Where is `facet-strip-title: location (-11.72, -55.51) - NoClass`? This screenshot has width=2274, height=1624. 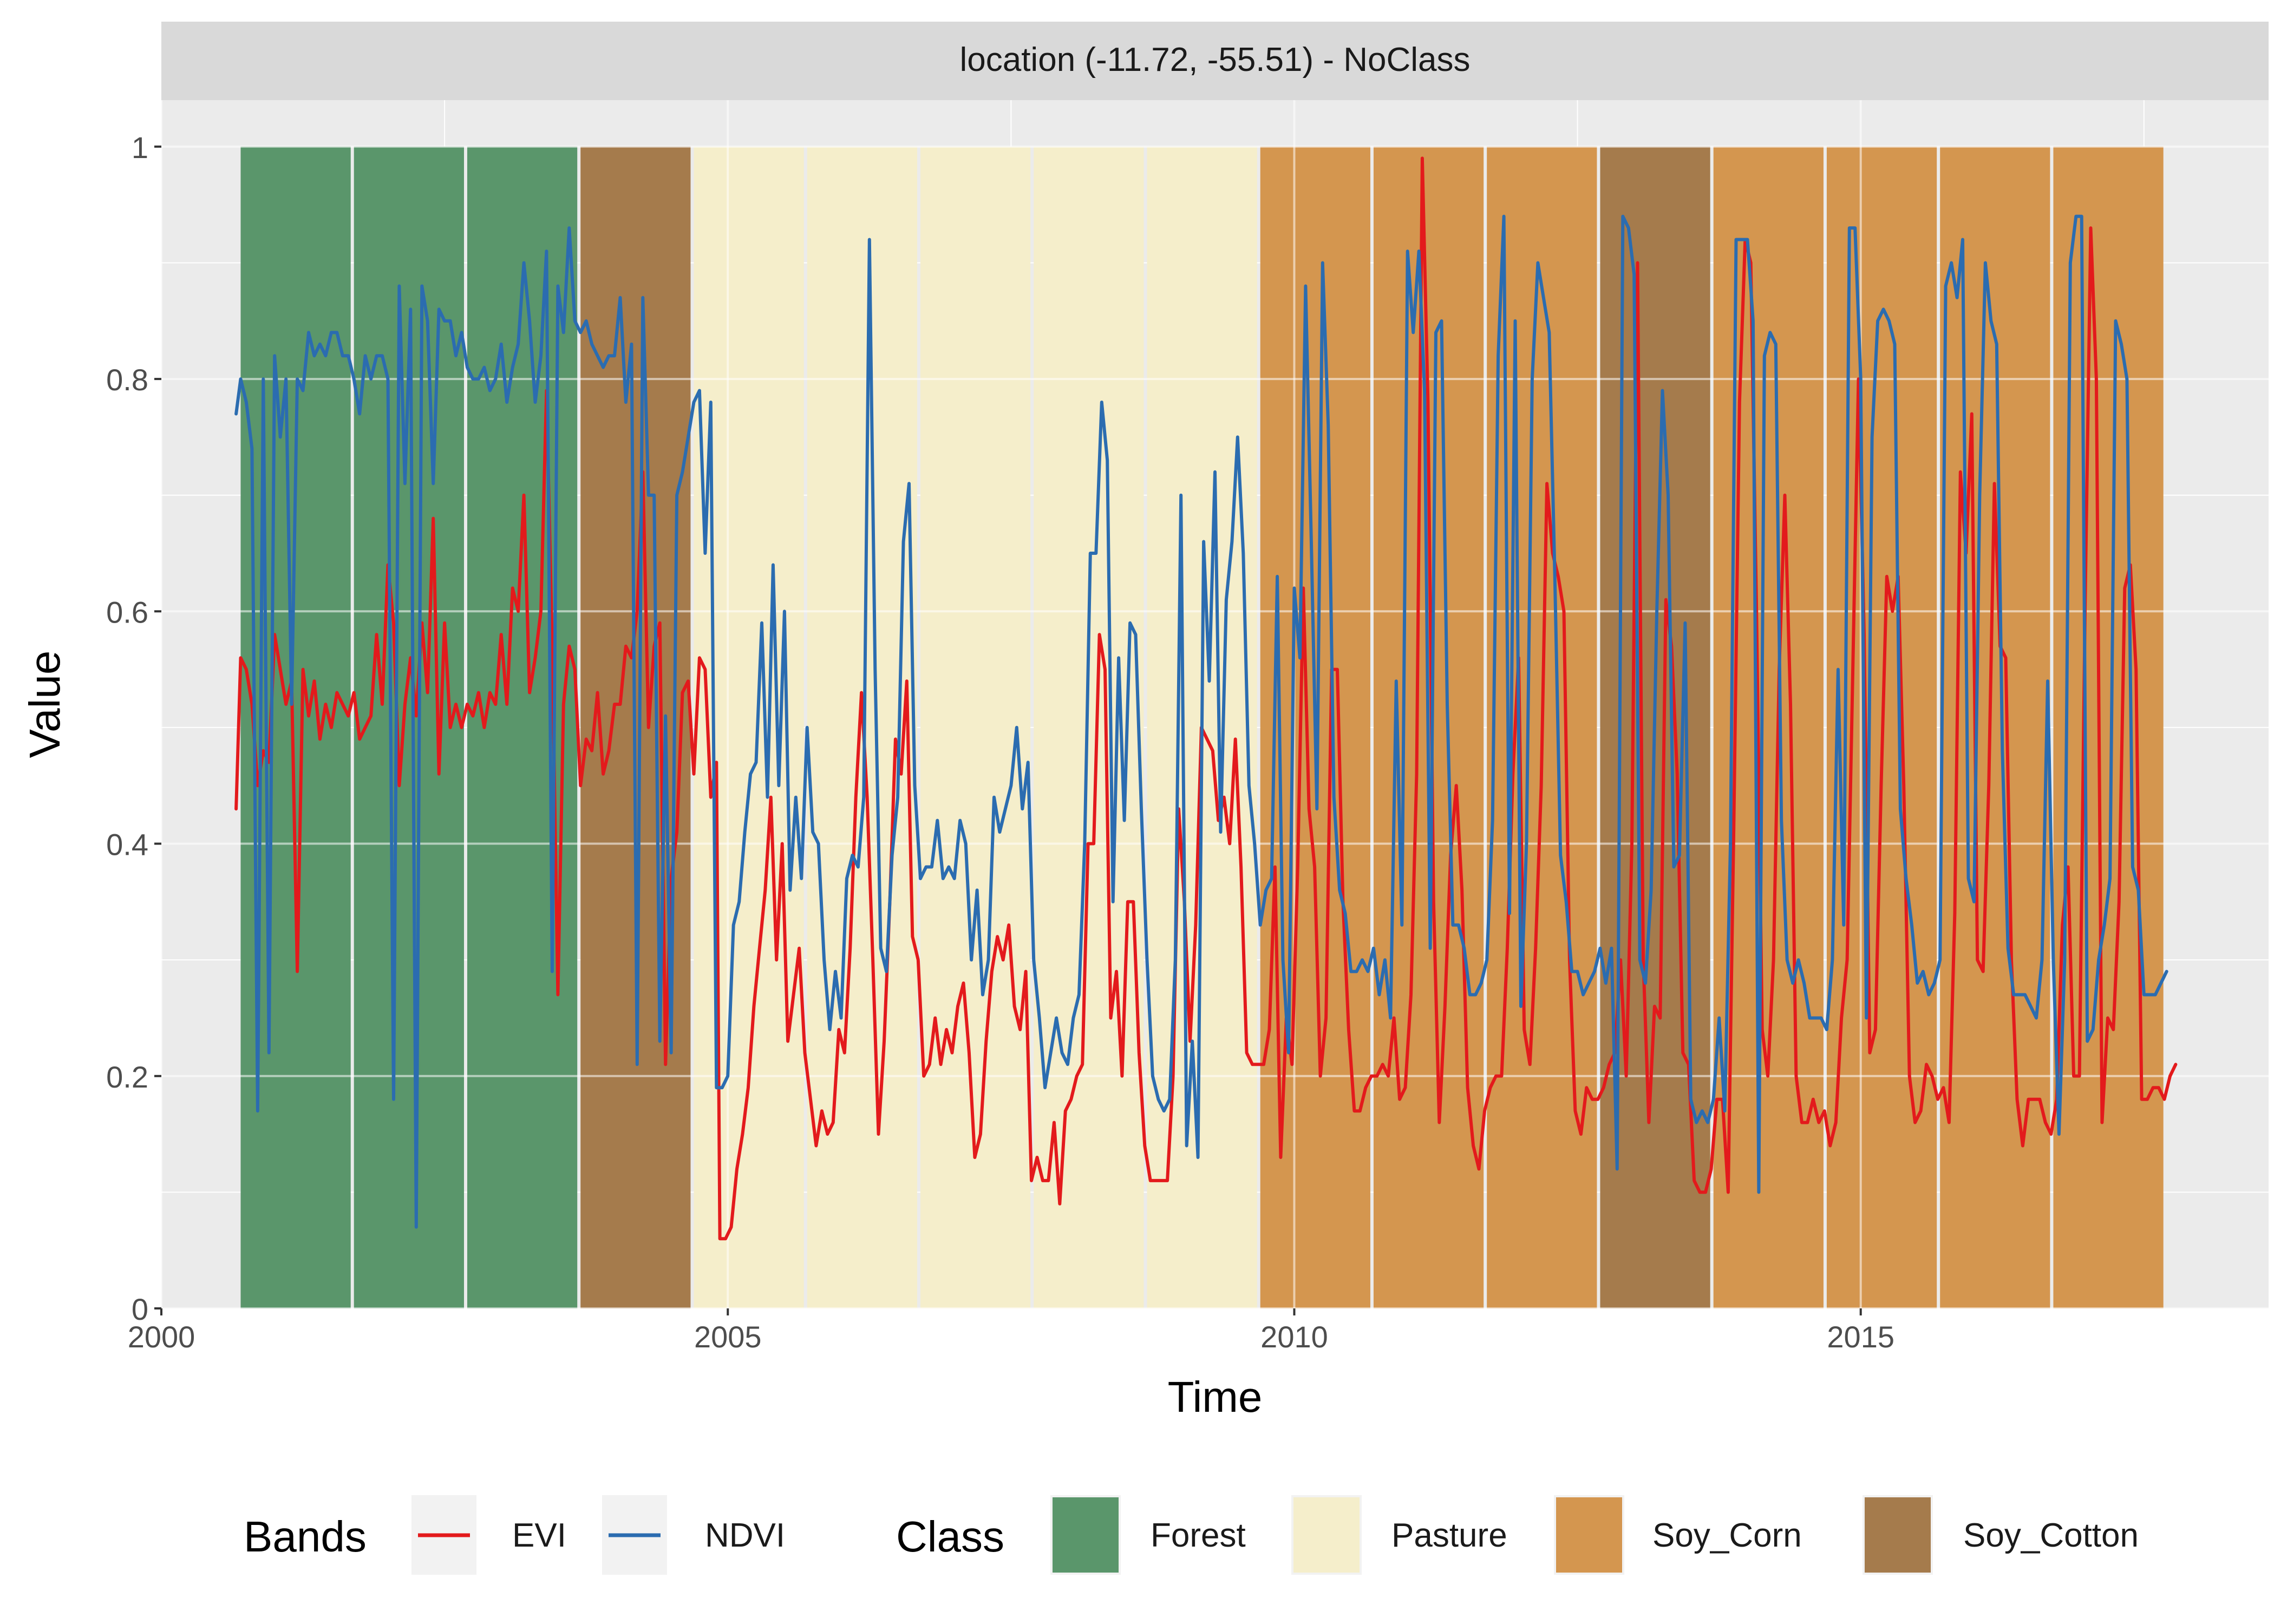 facet-strip-title: location (-11.72, -55.51) - NoClass is located at coordinates (1215, 60).